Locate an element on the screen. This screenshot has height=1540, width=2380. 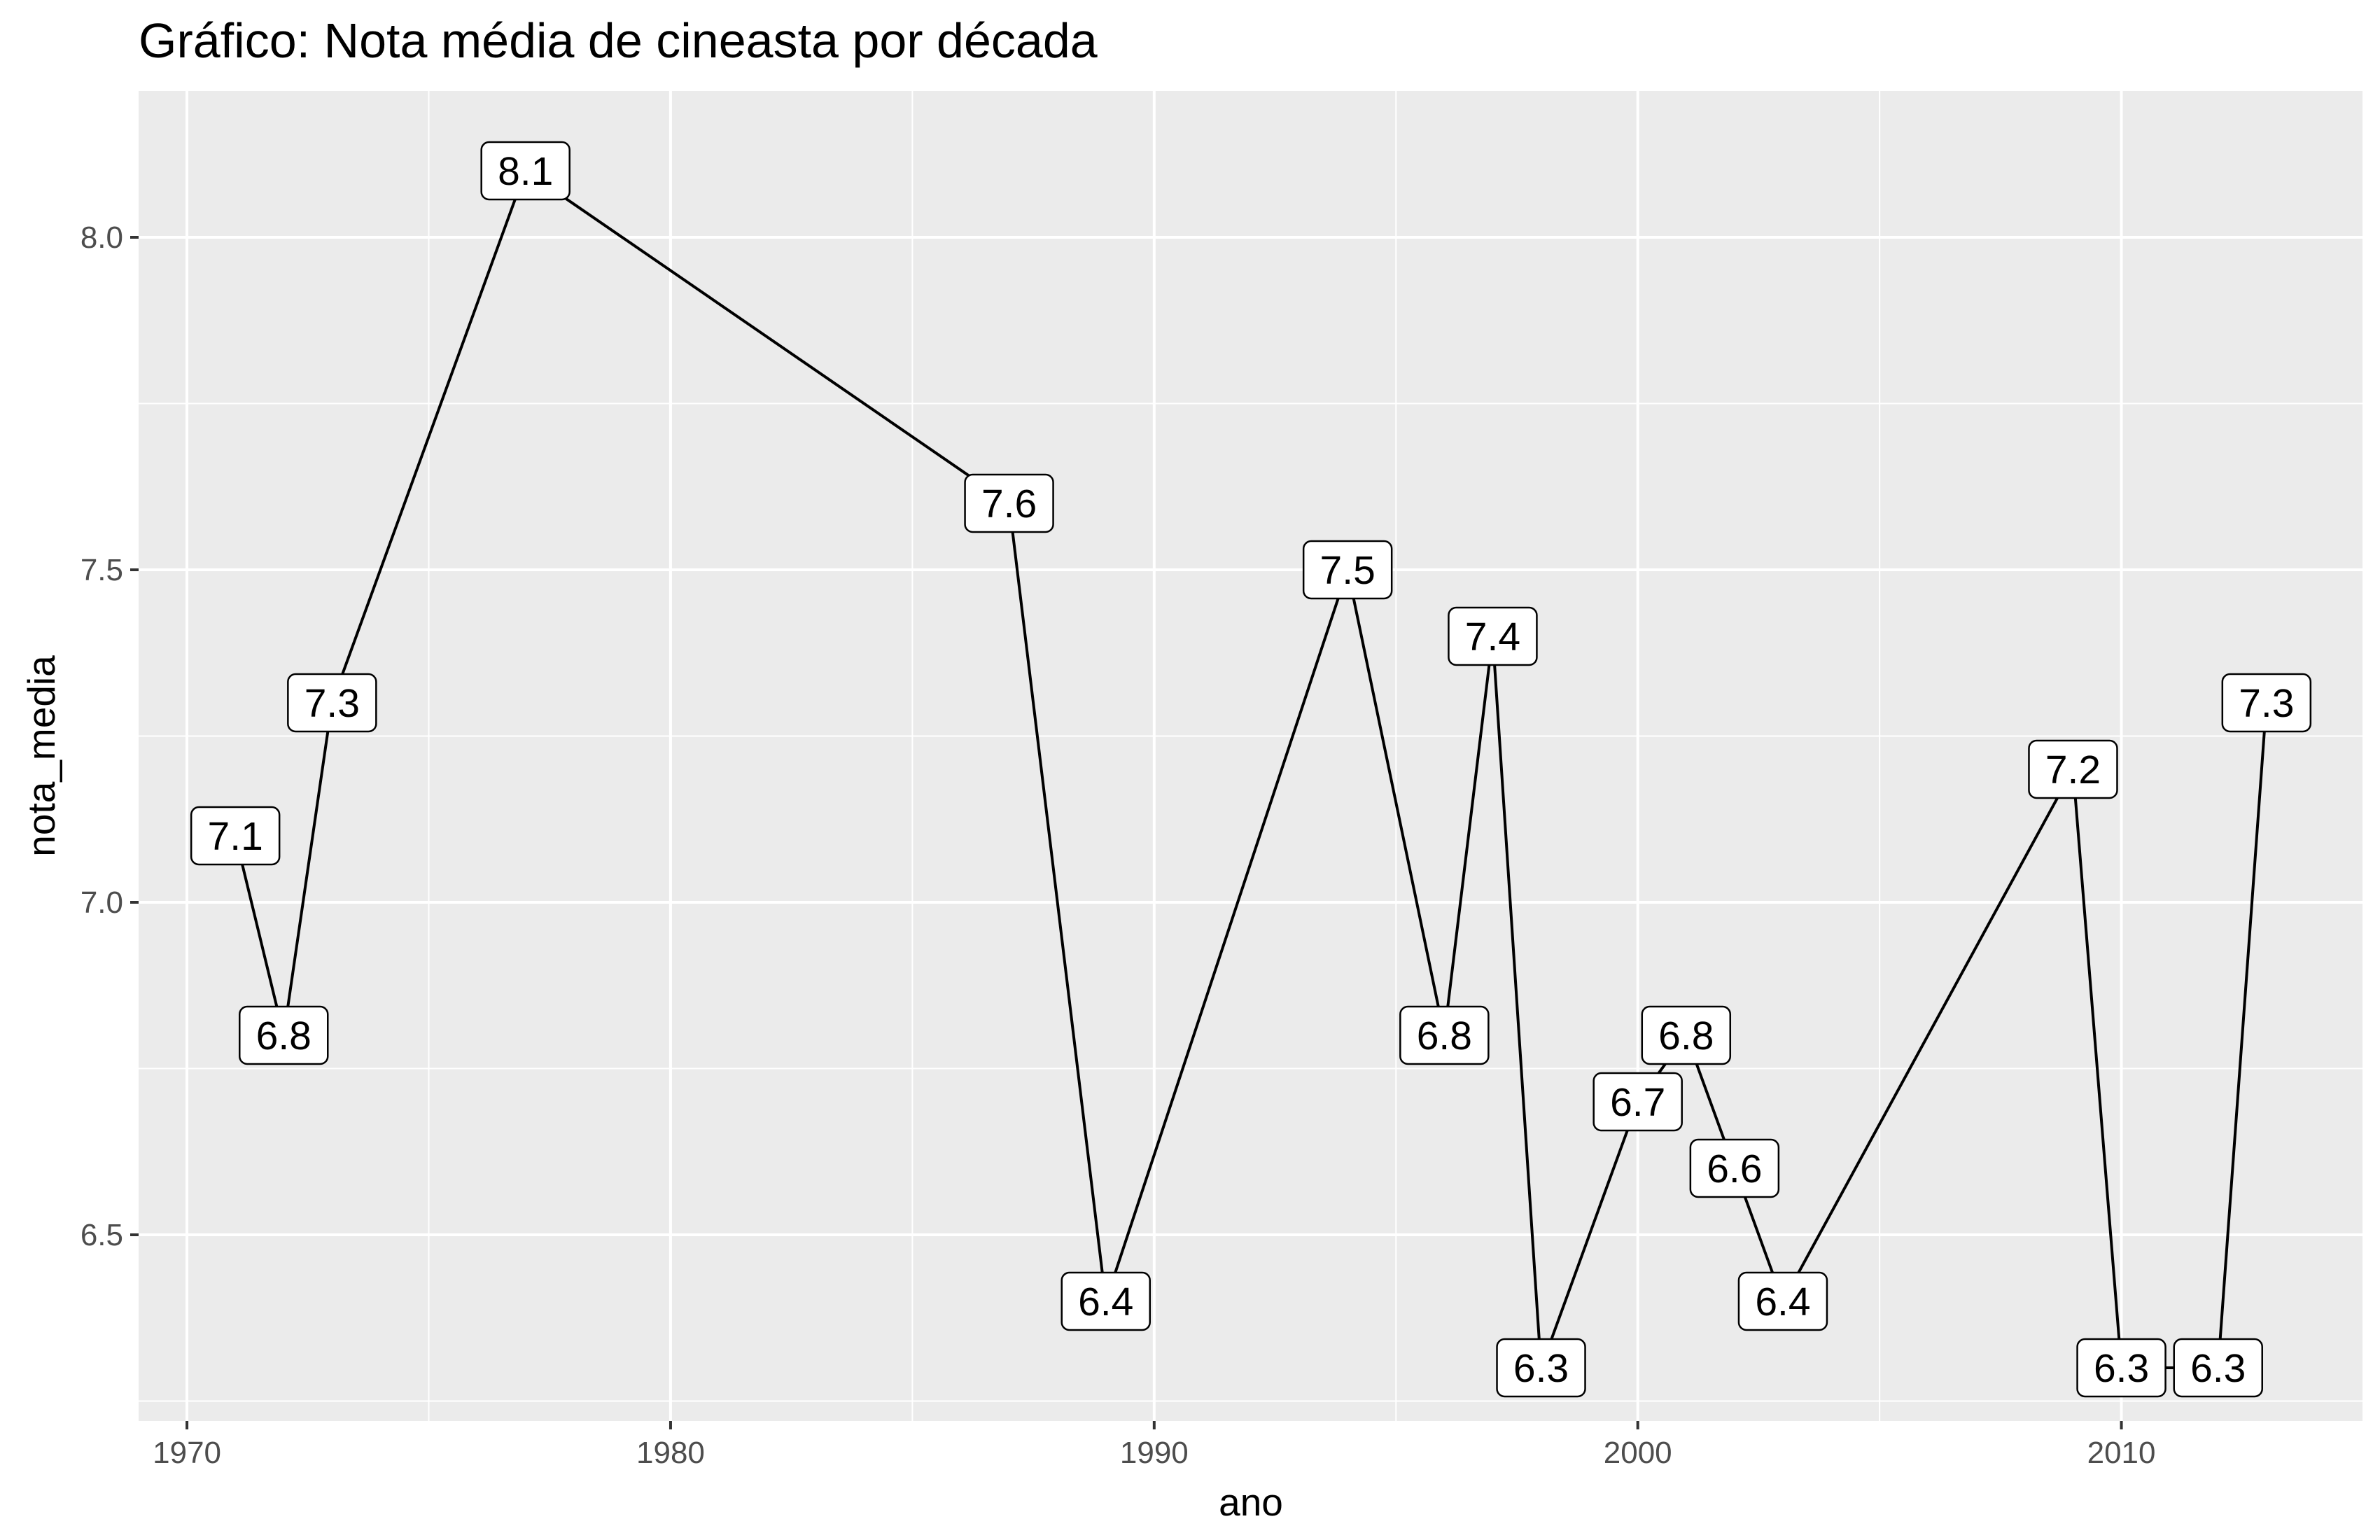
data-label: 6.7 is located at coordinates (1637, 1102).